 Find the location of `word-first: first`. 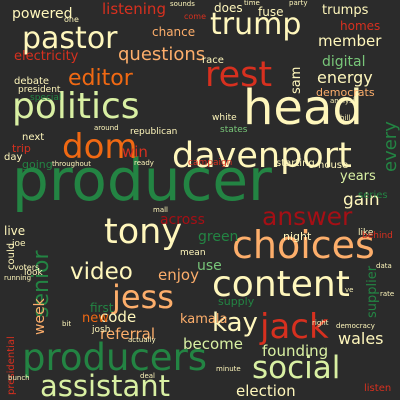

word-first: first is located at coordinates (102, 308).